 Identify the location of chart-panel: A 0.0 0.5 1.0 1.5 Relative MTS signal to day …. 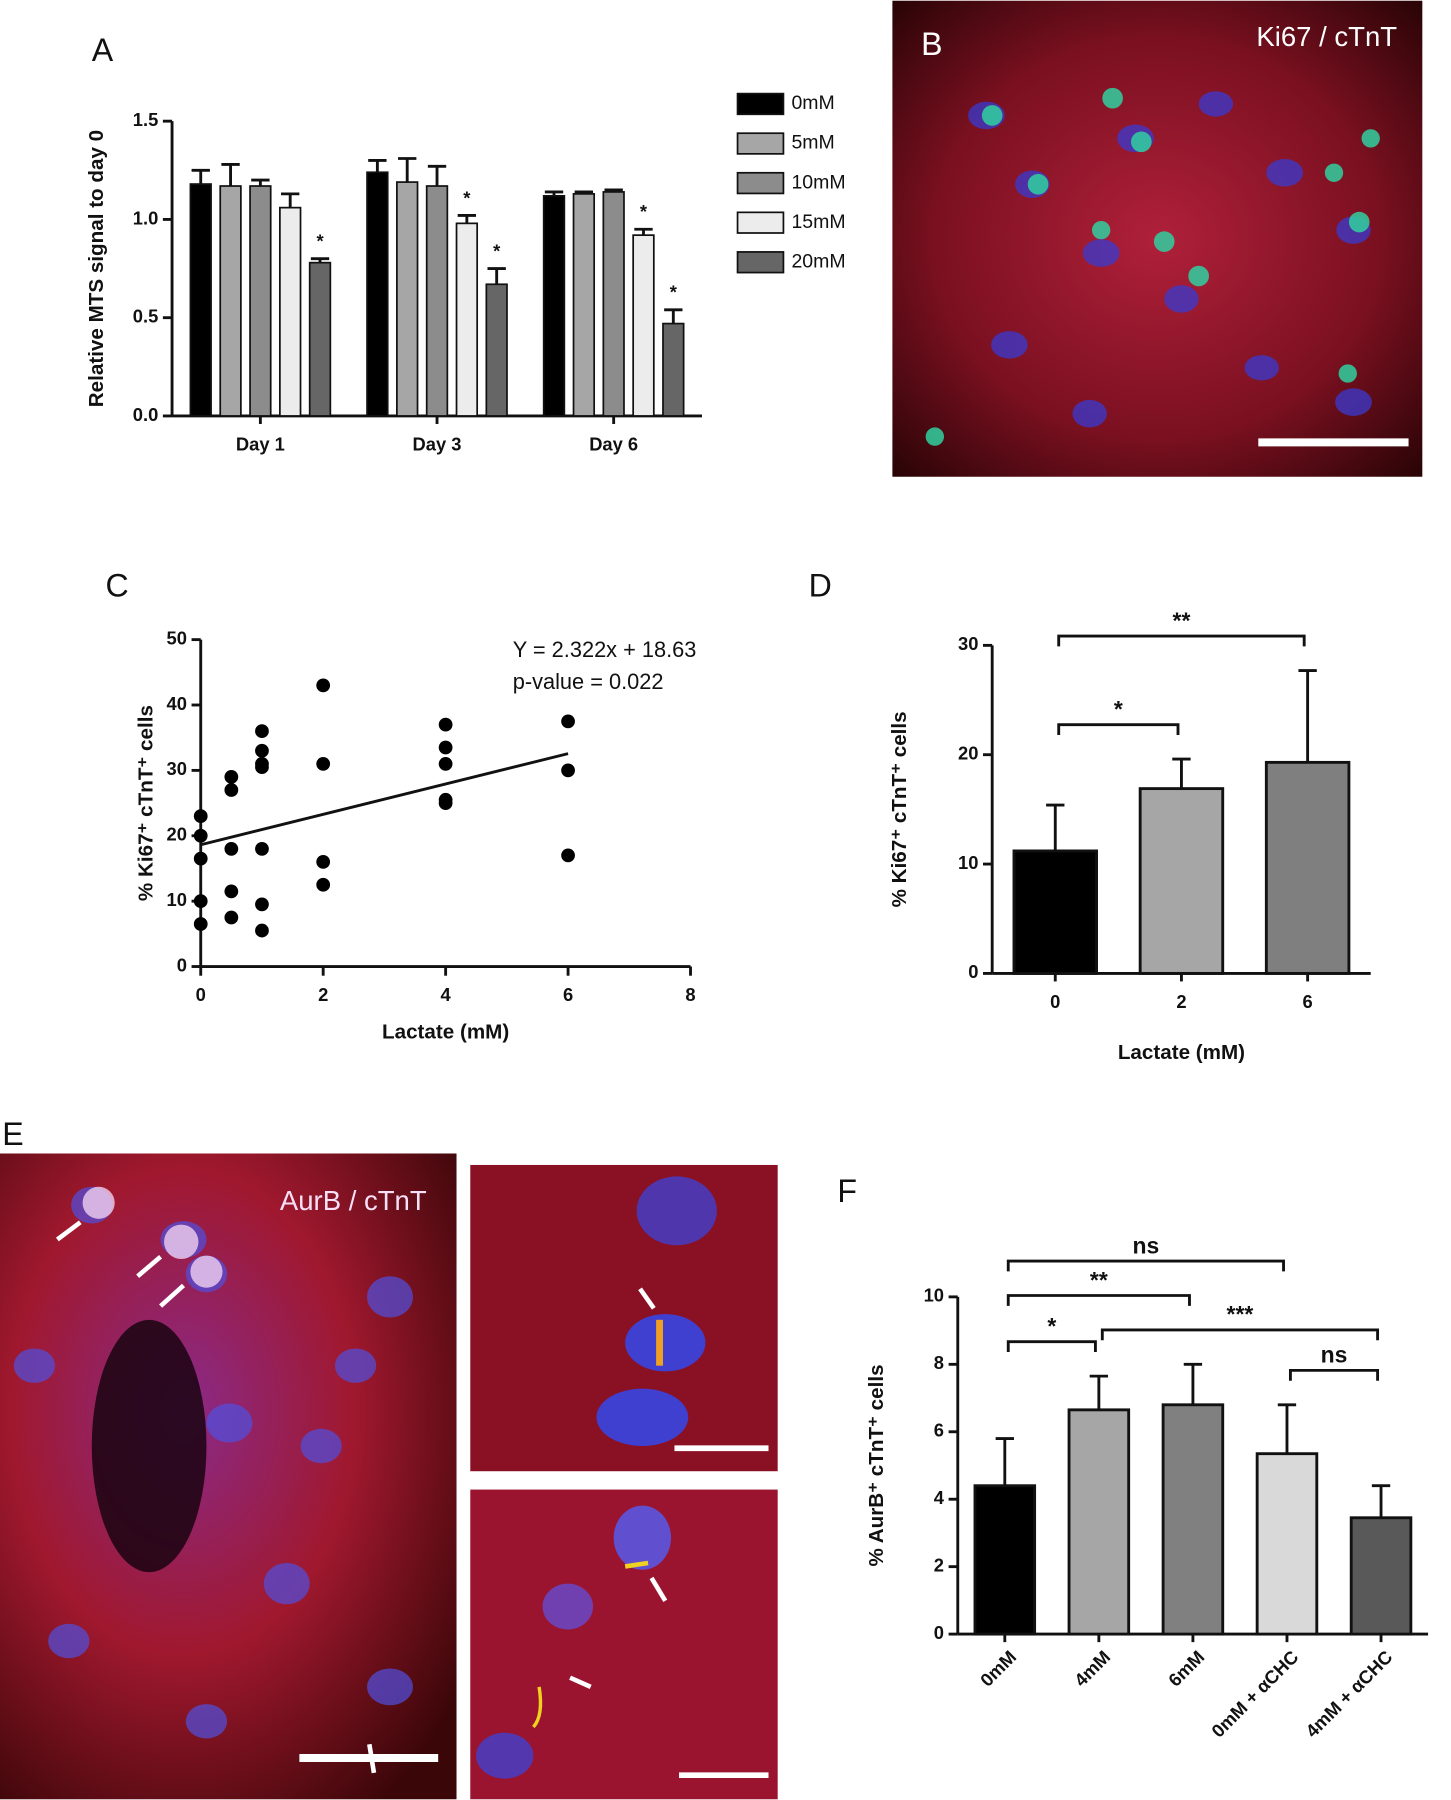
(465, 243).